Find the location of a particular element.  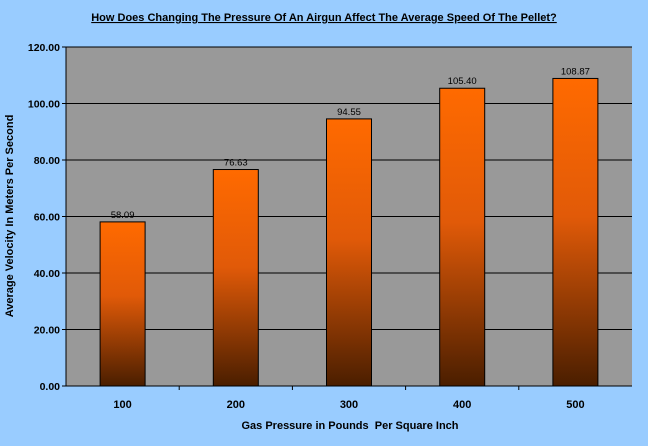

y-tick-label: 80.00 is located at coordinates (47, 161).